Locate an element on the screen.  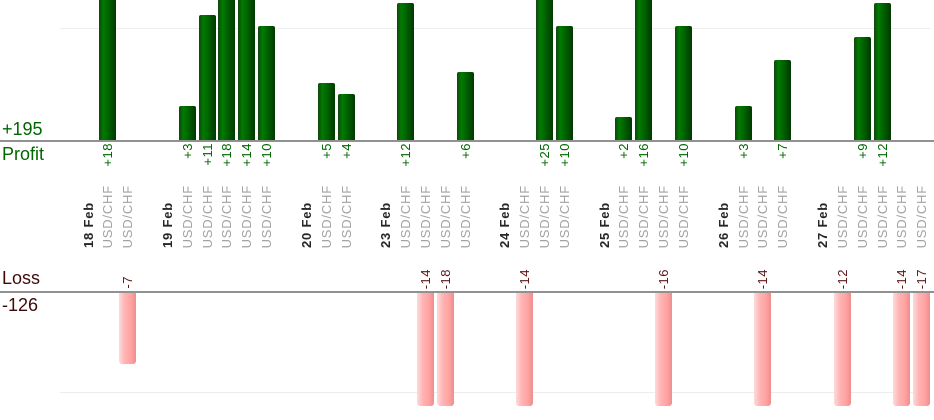
profit-value-label-text: +7 is located at coordinates (783, 151).